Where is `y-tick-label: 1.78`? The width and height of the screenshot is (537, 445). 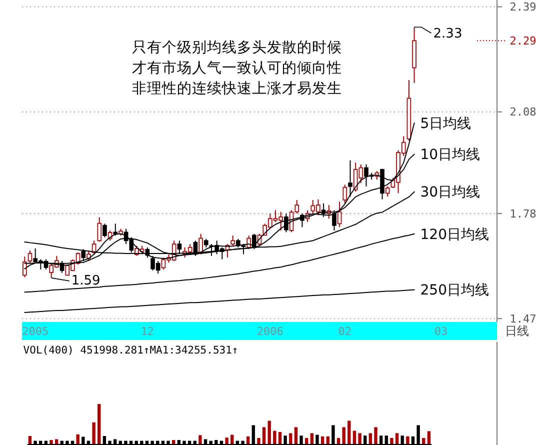 y-tick-label: 1.78 is located at coordinates (523, 213).